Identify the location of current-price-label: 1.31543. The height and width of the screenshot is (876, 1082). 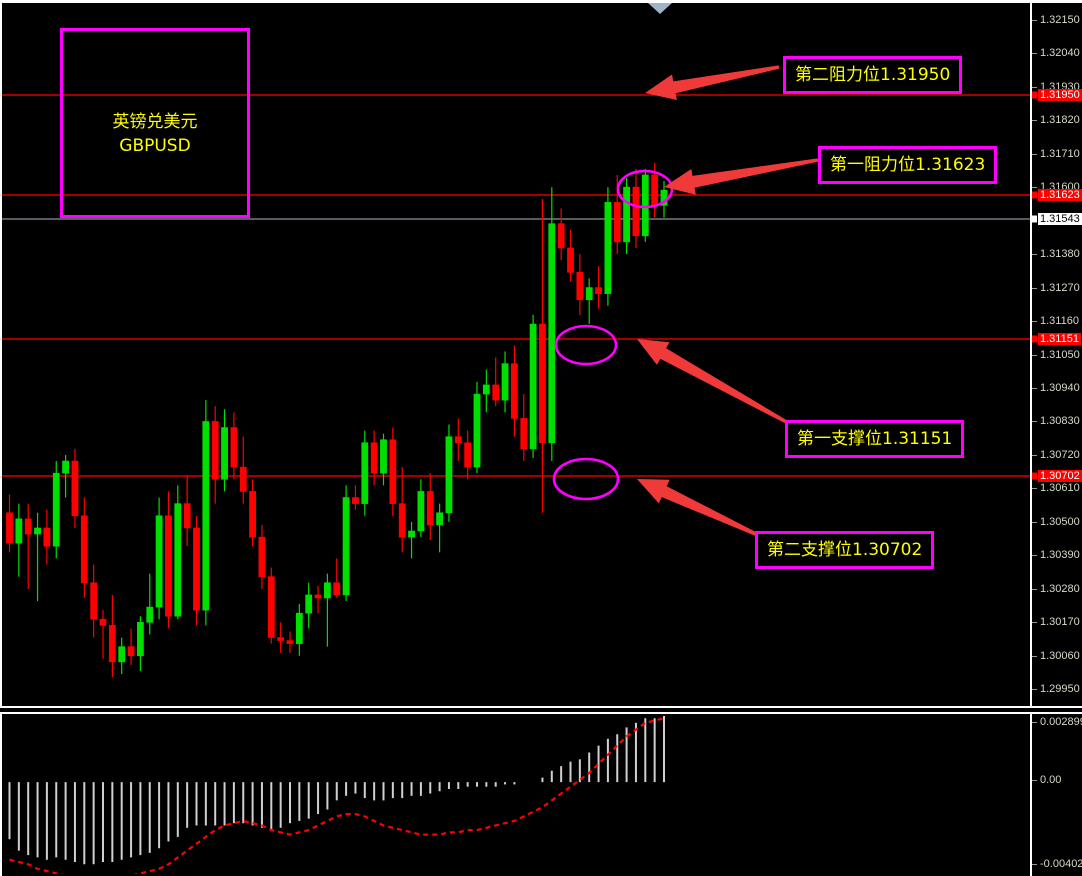
(1060, 219).